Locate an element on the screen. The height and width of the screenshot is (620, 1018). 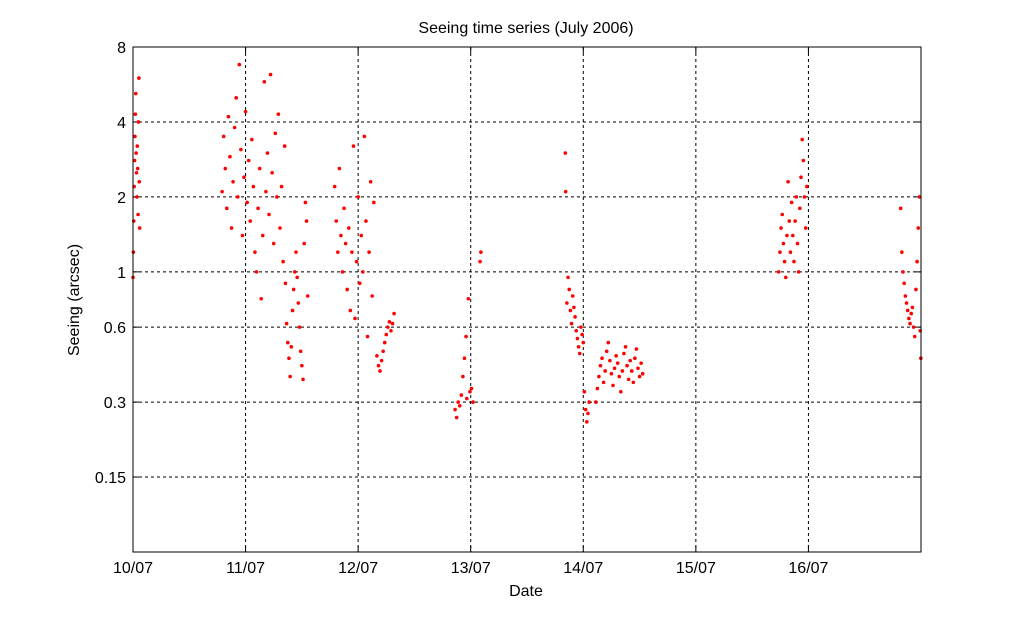
y-tick-label: 4 is located at coordinates (121, 123).